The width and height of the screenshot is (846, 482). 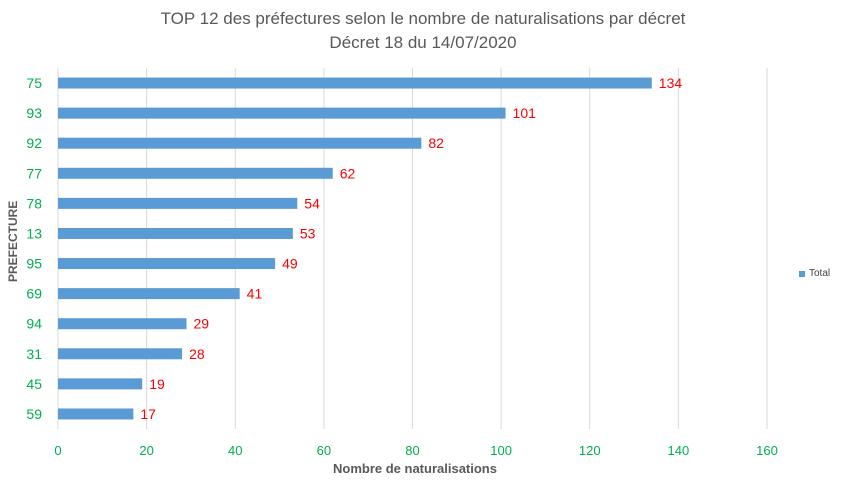 What do you see at coordinates (148, 414) in the screenshot?
I see `data-label: 17` at bounding box center [148, 414].